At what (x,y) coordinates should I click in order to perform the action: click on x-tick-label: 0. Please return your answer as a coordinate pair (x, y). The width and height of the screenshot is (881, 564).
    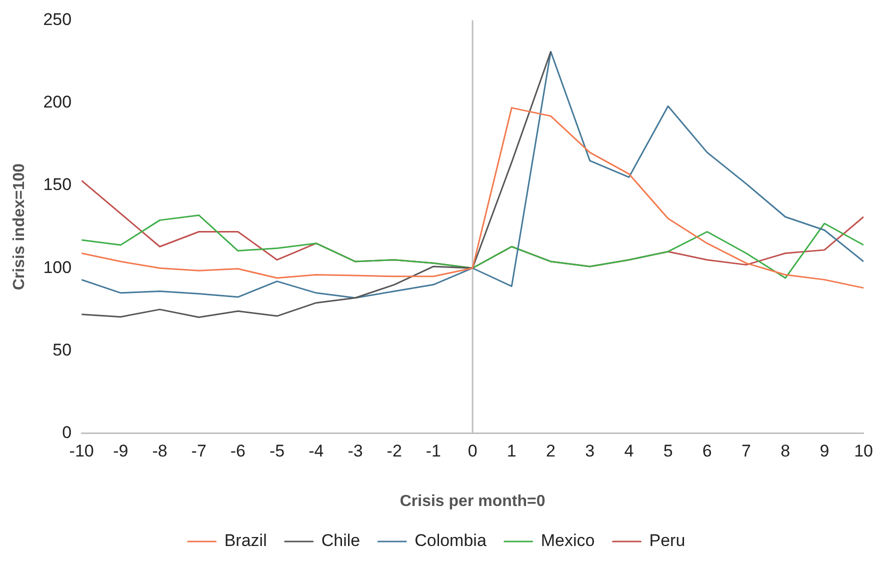
    Looking at the image, I should click on (473, 450).